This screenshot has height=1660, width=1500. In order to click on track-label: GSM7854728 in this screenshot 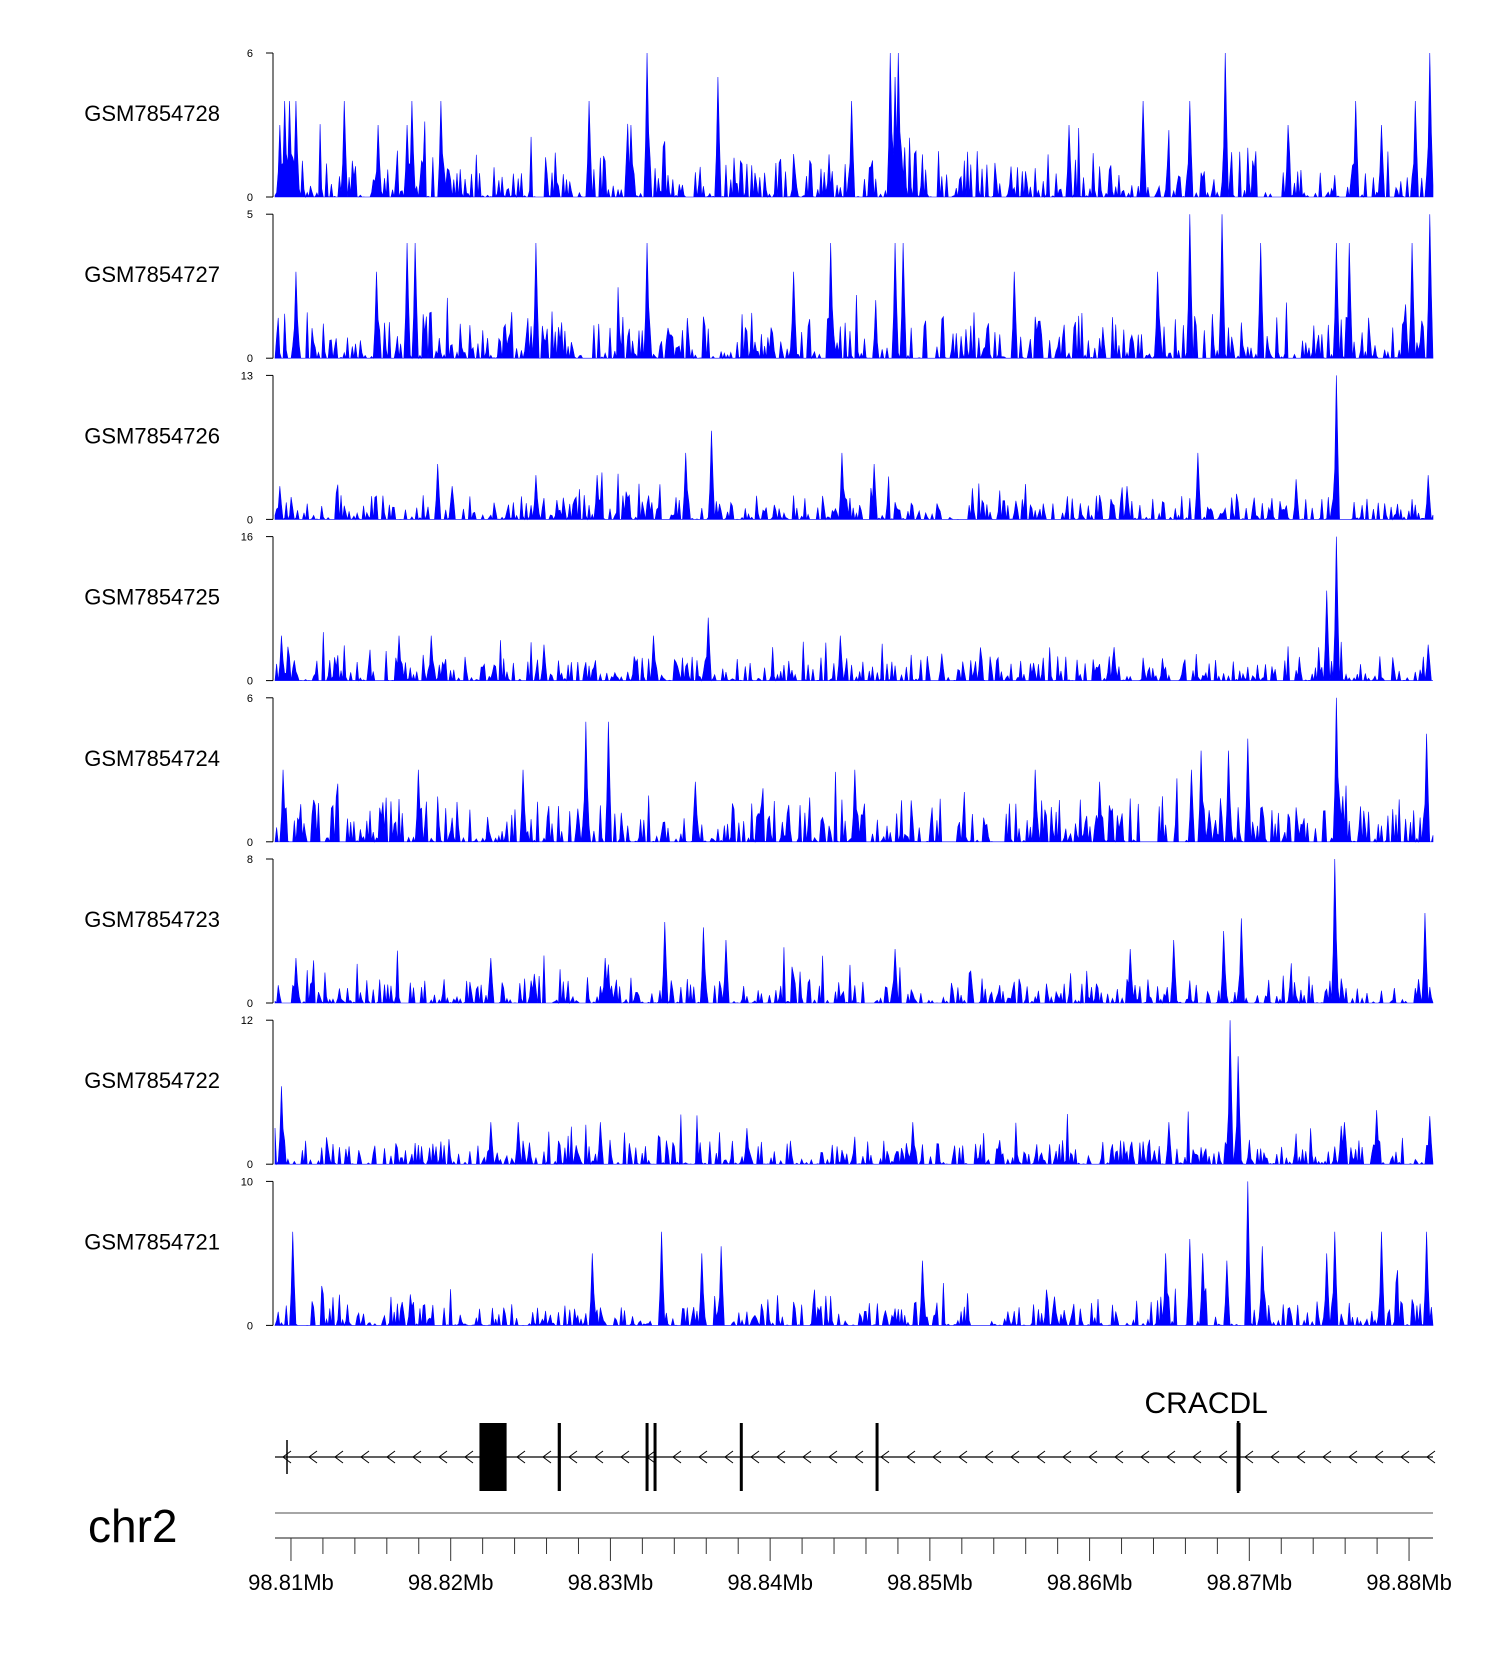, I will do `click(152, 113)`.